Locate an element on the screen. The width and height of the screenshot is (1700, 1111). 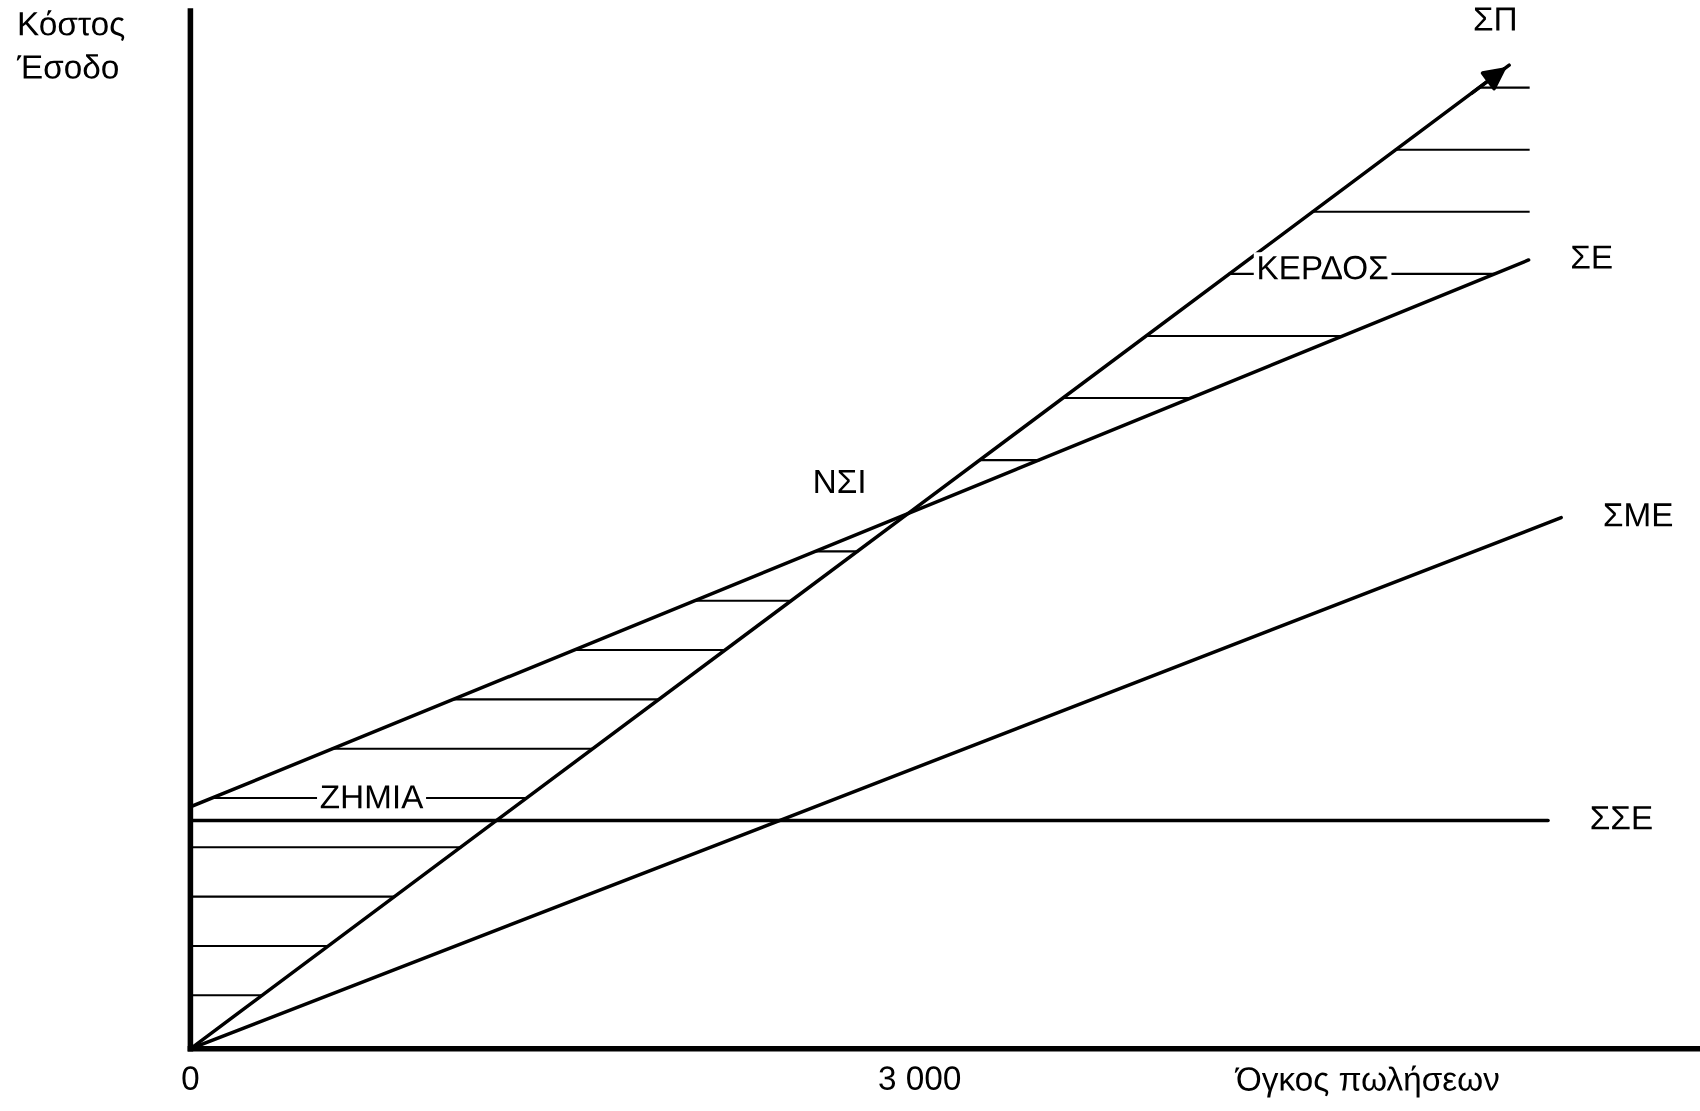
series-label: ΣΠ is located at coordinates (1494, 19).